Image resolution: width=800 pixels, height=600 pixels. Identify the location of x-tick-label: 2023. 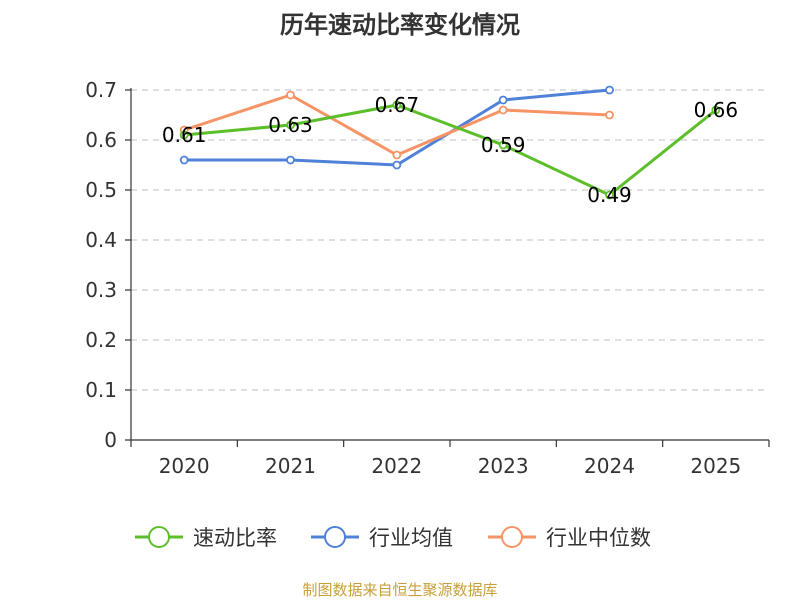
(503, 466).